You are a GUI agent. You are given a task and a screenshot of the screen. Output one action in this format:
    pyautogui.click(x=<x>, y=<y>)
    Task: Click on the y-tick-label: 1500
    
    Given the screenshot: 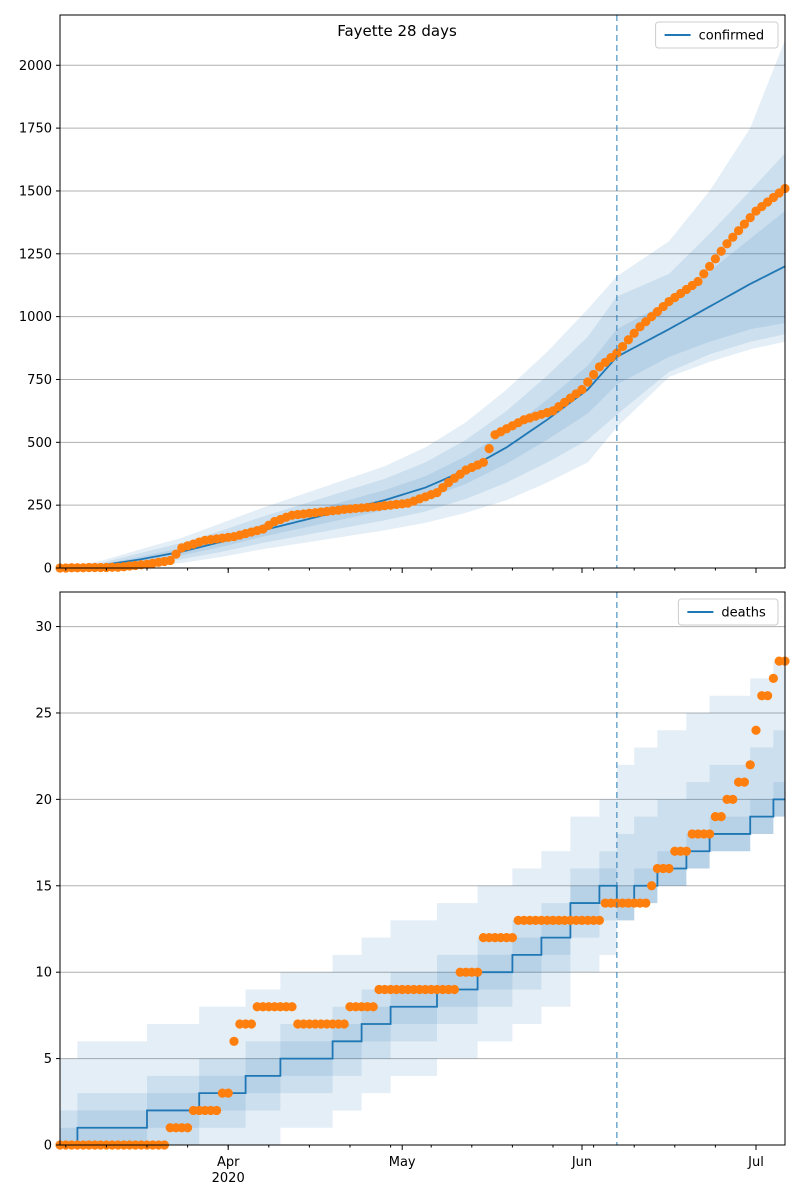 What is the action you would take?
    pyautogui.click(x=35, y=191)
    